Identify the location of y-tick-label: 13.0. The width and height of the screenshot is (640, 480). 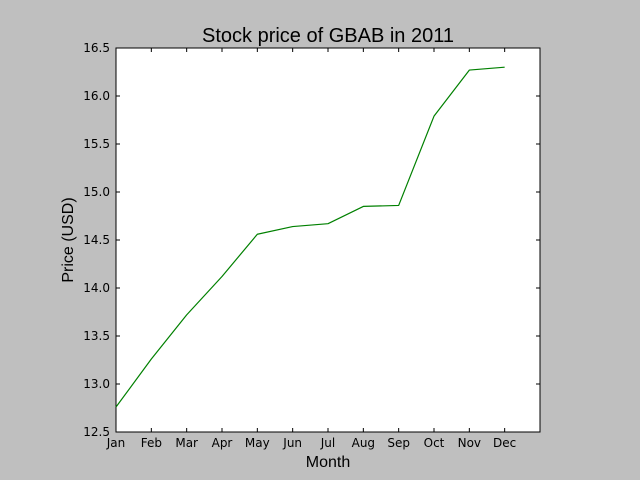
(96, 384).